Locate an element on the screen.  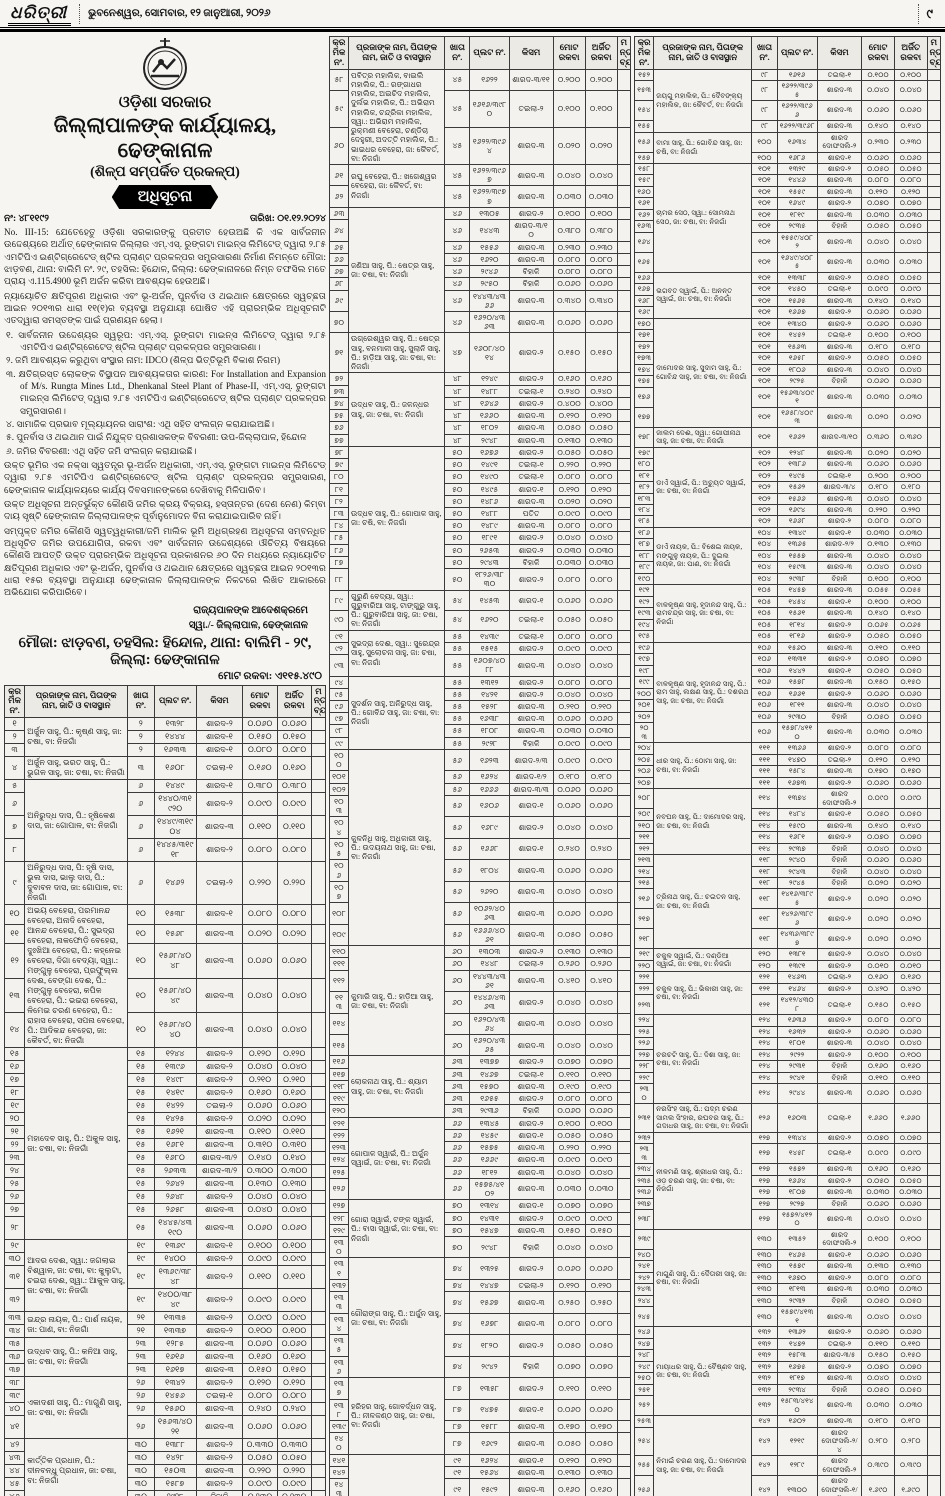
table-cell: ୧୪୪୨ is located at coordinates (797, 671).